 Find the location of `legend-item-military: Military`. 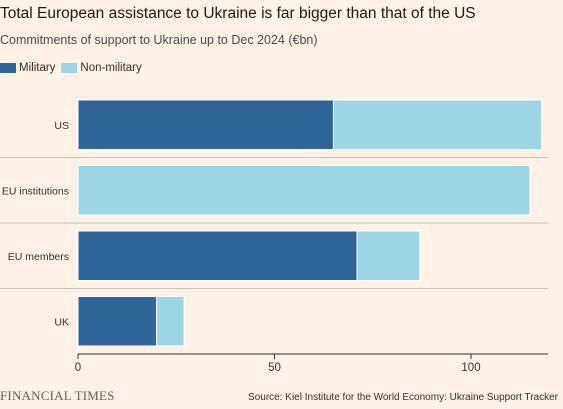

legend-item-military: Military is located at coordinates (27, 68).